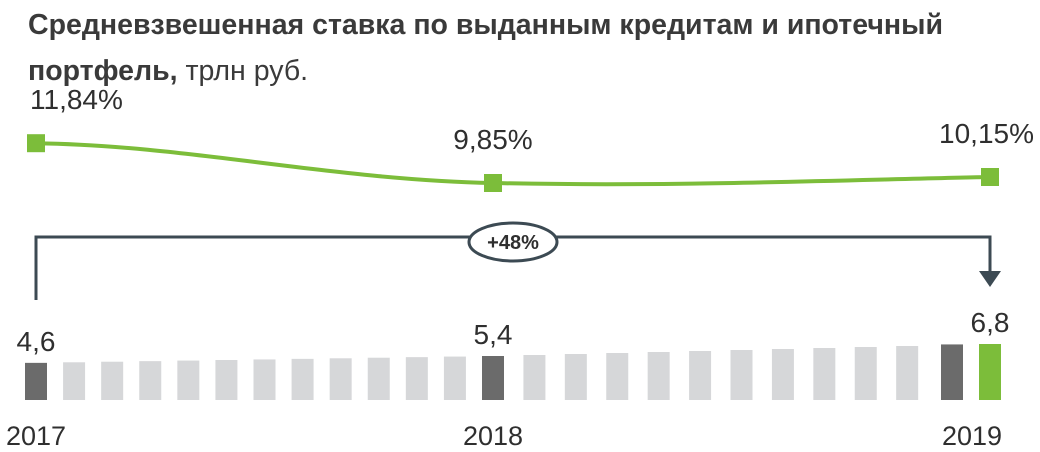  Describe the element at coordinates (36, 381) in the screenshot. I see `year-bar-2017` at that location.